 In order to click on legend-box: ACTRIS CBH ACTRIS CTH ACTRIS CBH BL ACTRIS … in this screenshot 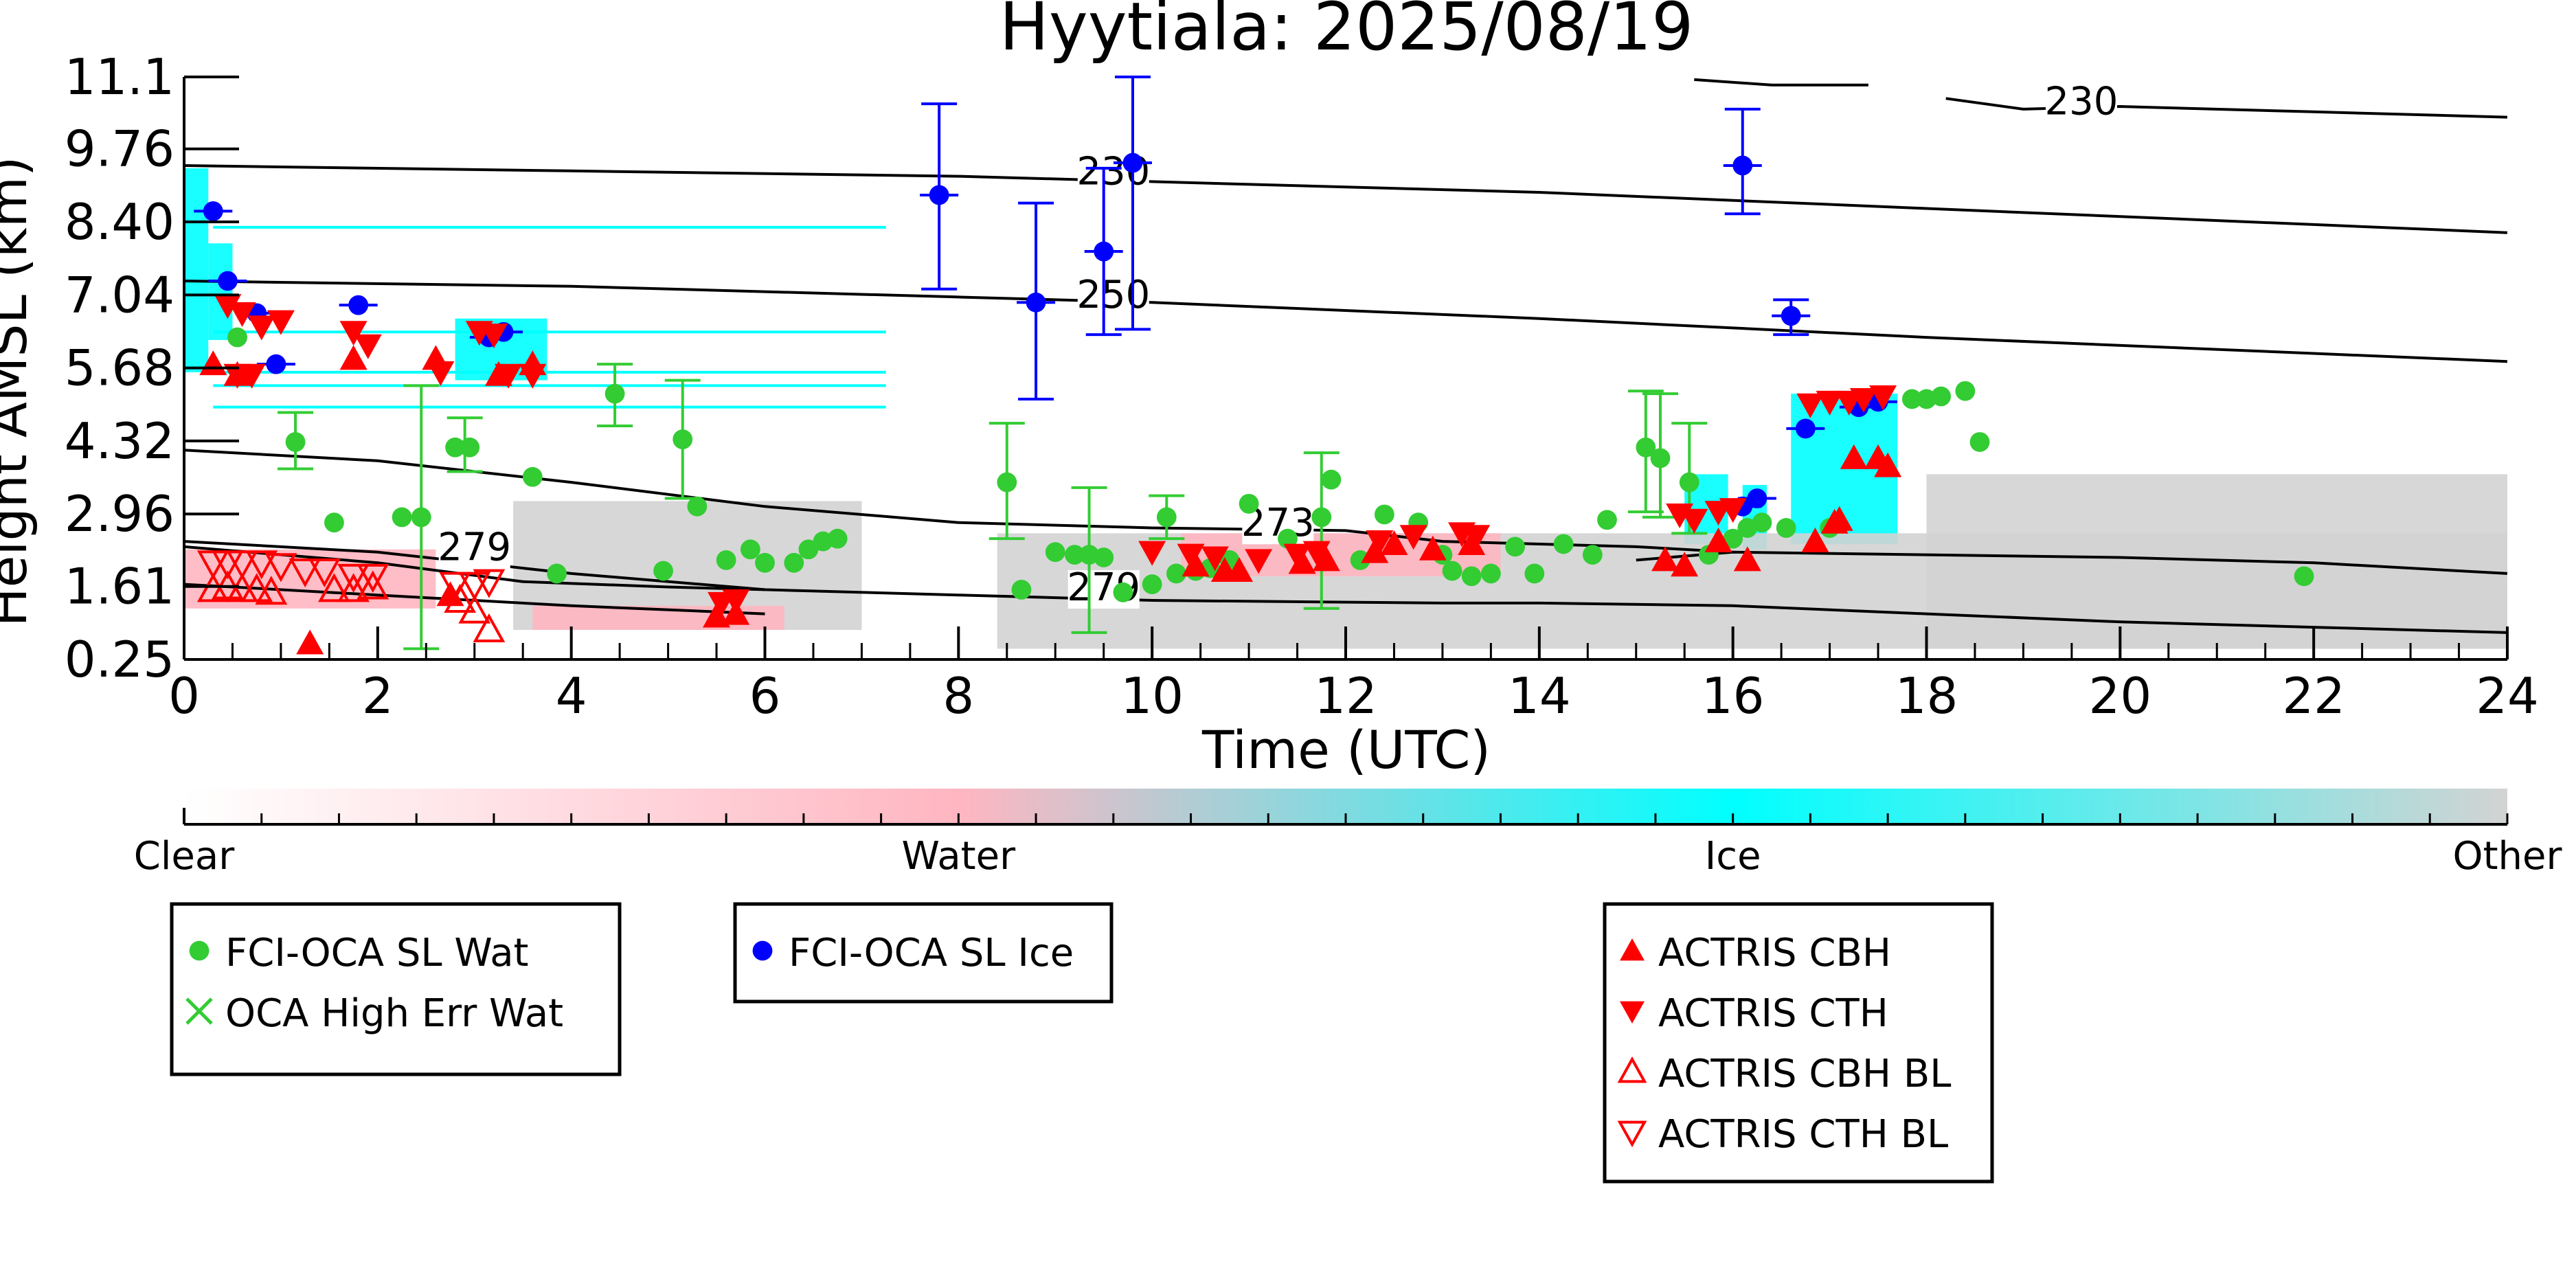, I will do `click(1798, 1043)`.